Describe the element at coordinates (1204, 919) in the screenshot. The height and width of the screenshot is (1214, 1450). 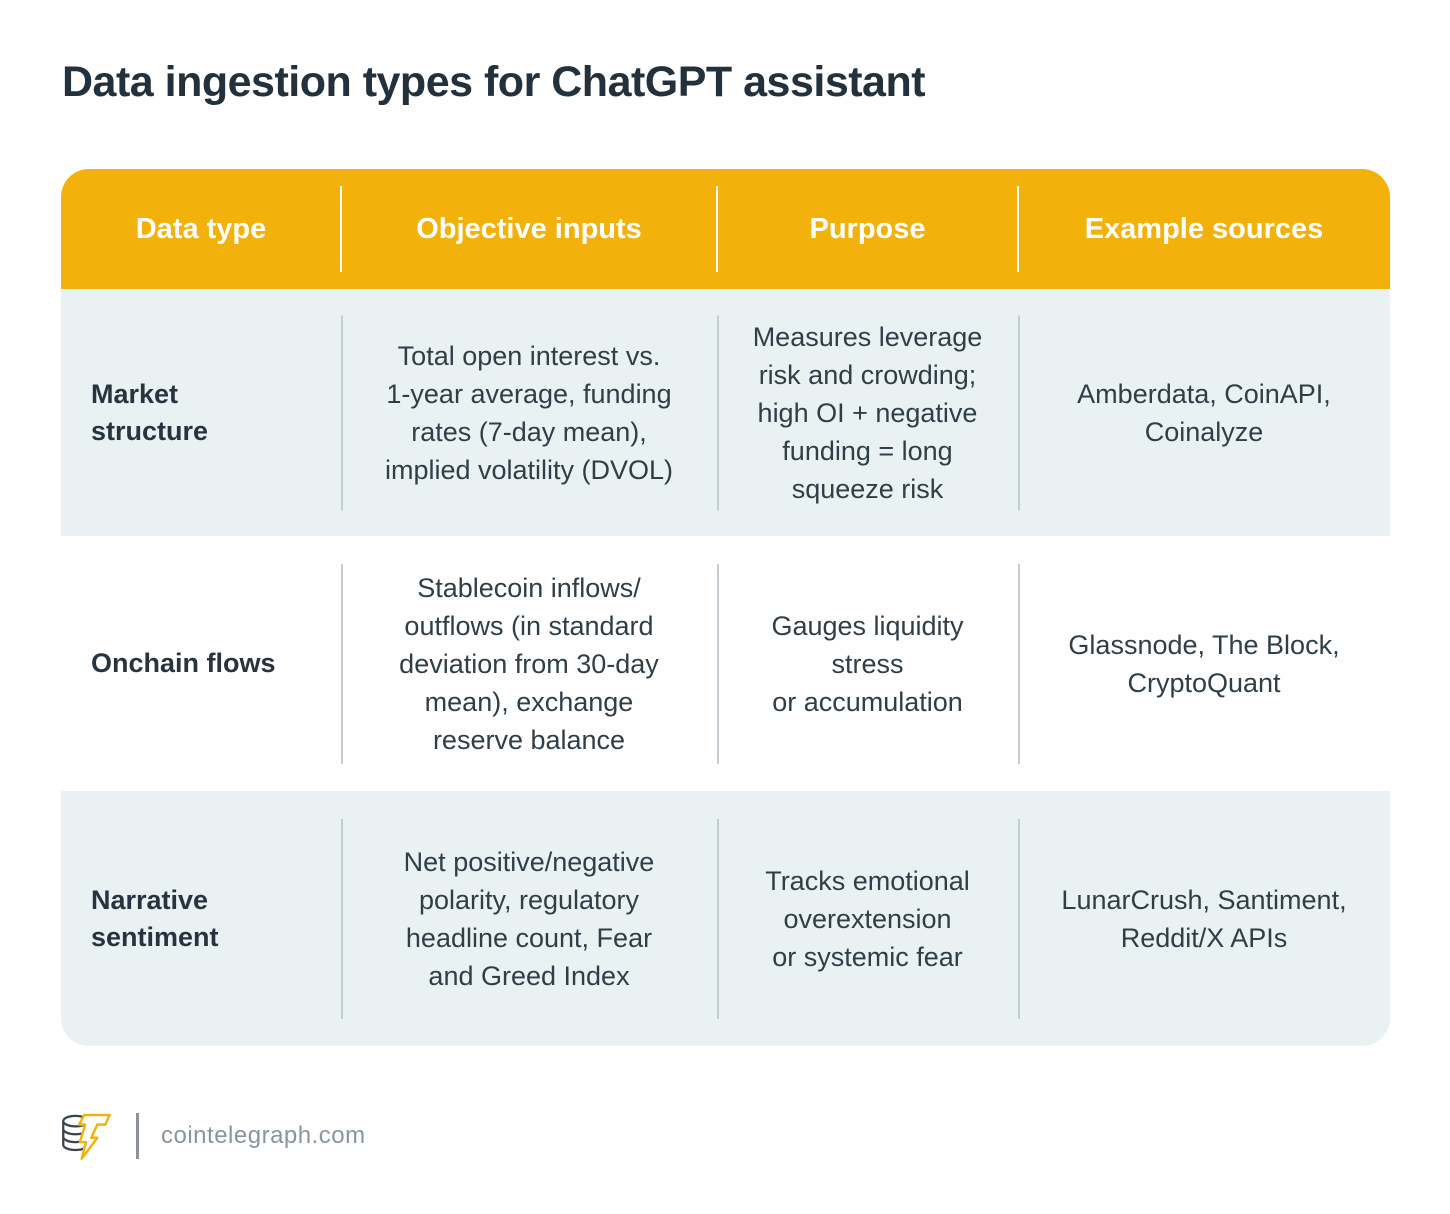
I see `example-sources-cell: LunarCrush, Santiment, Reddit/X APIs` at that location.